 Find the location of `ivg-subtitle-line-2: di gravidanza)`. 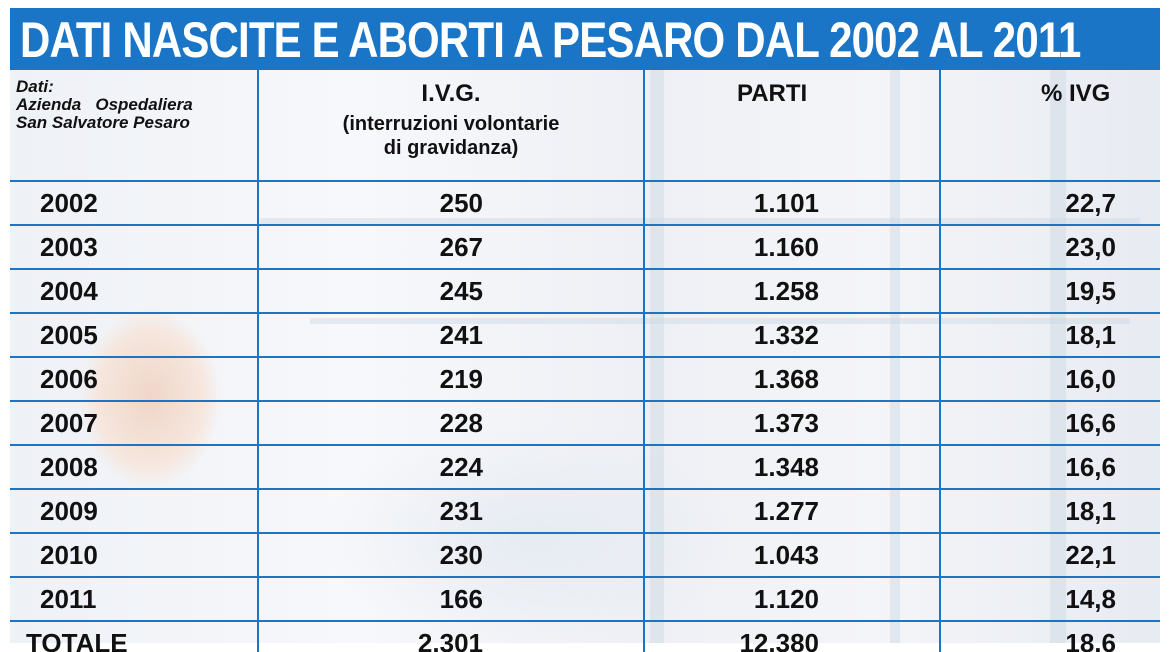

ivg-subtitle-line-2: di gravidanza) is located at coordinates (451, 148).